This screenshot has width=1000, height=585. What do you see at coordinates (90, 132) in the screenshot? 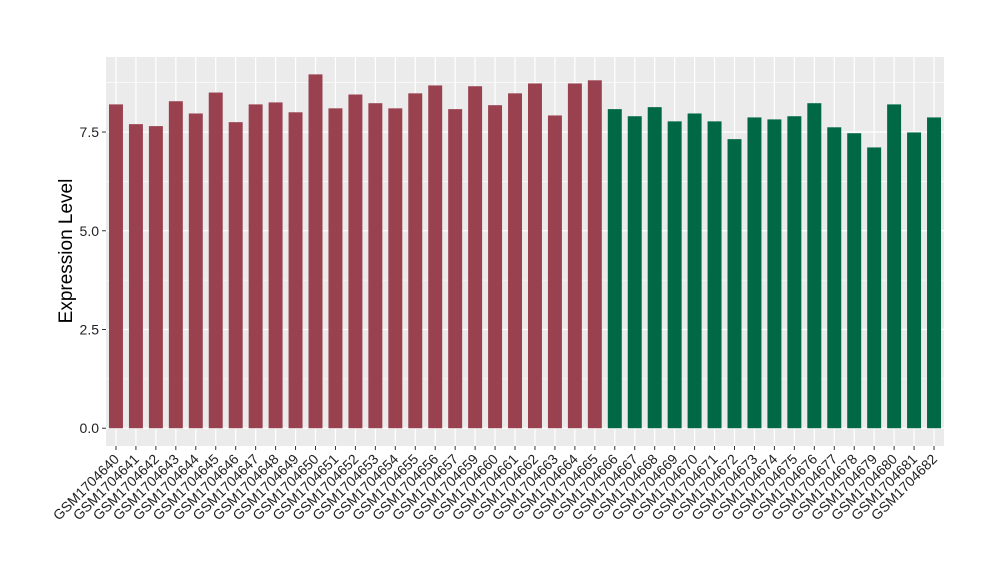
I see `y-tick-label: 7.5` at bounding box center [90, 132].